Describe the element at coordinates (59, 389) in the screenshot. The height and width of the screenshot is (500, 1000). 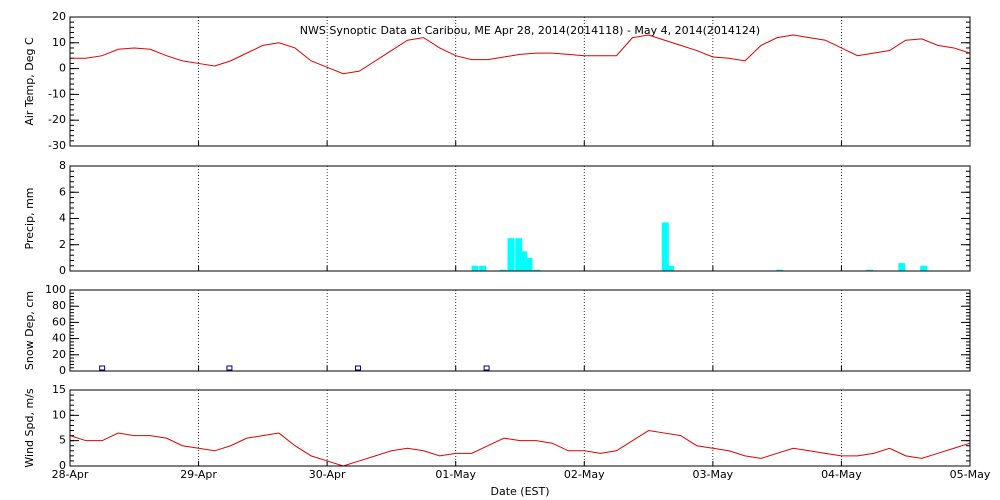
I see `y-tick-label: 15` at that location.